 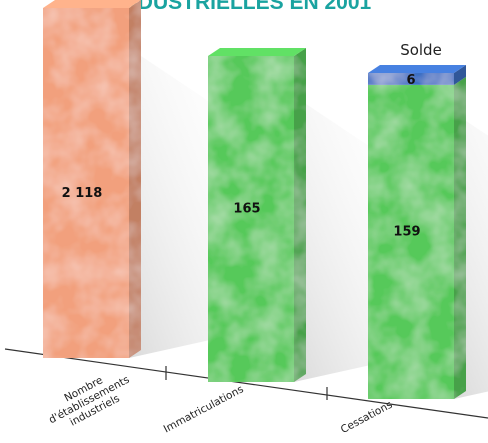 I want to click on bar-segment-side, so click(x=460, y=75).